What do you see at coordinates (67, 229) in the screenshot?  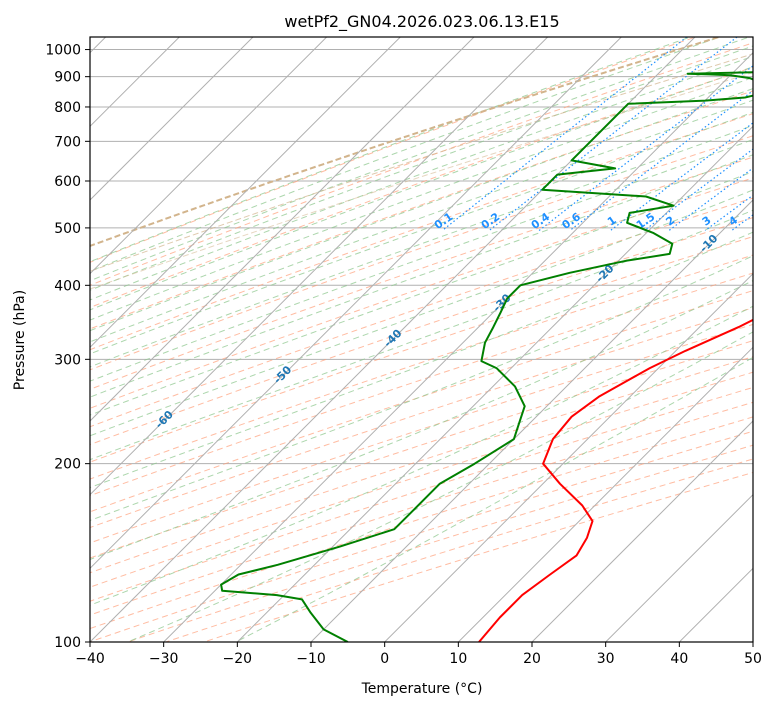 I see `y-tick-label: 500` at bounding box center [67, 229].